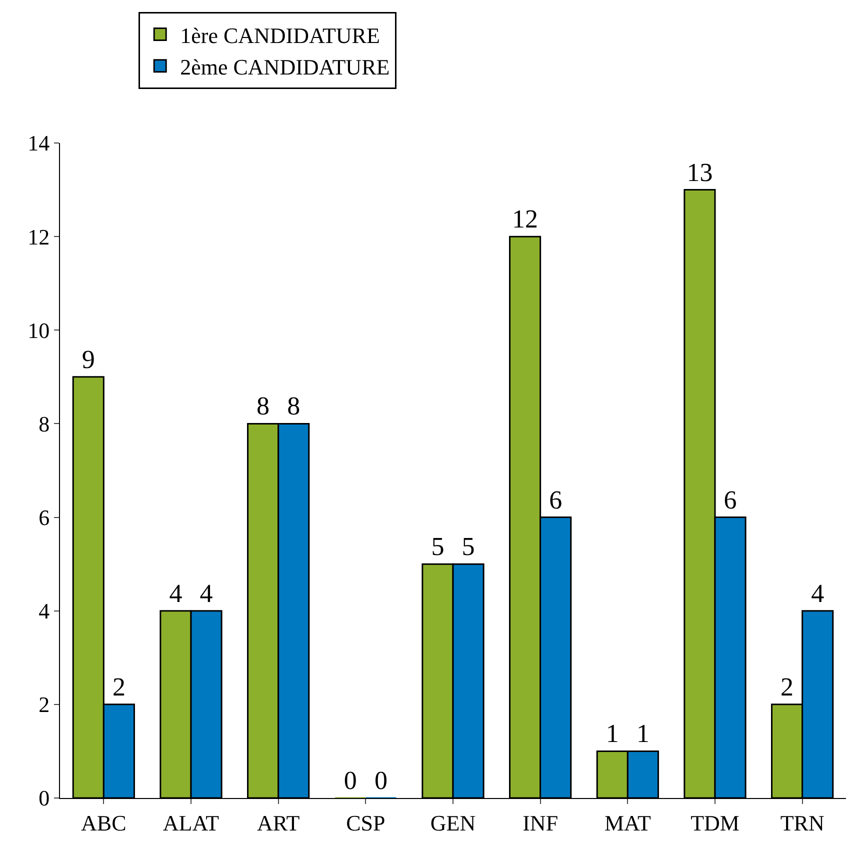 The image size is (866, 848). Describe the element at coordinates (278, 823) in the screenshot. I see `x-tick-label: ART` at that location.